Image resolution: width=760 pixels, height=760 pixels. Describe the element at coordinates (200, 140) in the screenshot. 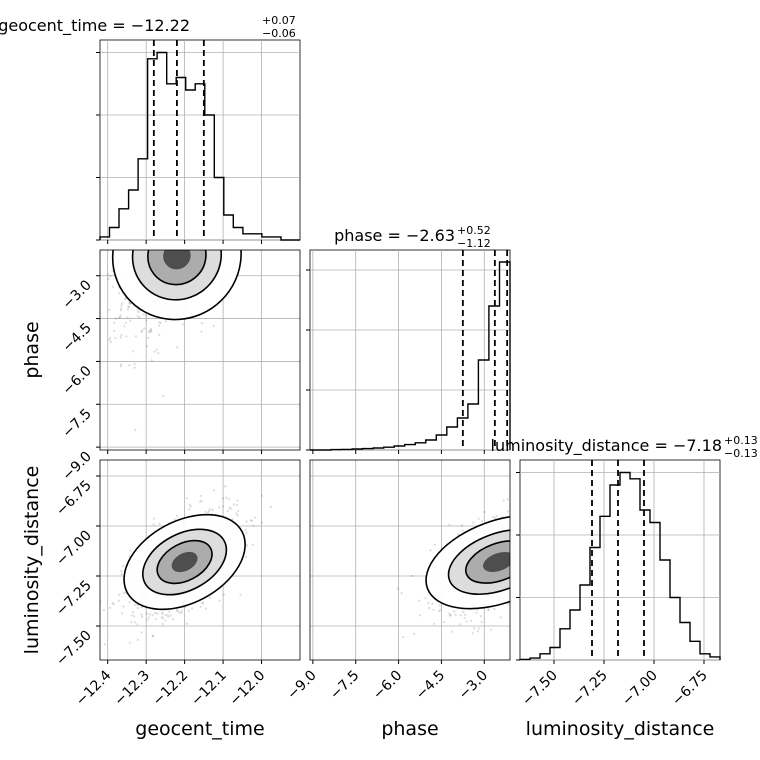

I see `hist-frame` at that location.